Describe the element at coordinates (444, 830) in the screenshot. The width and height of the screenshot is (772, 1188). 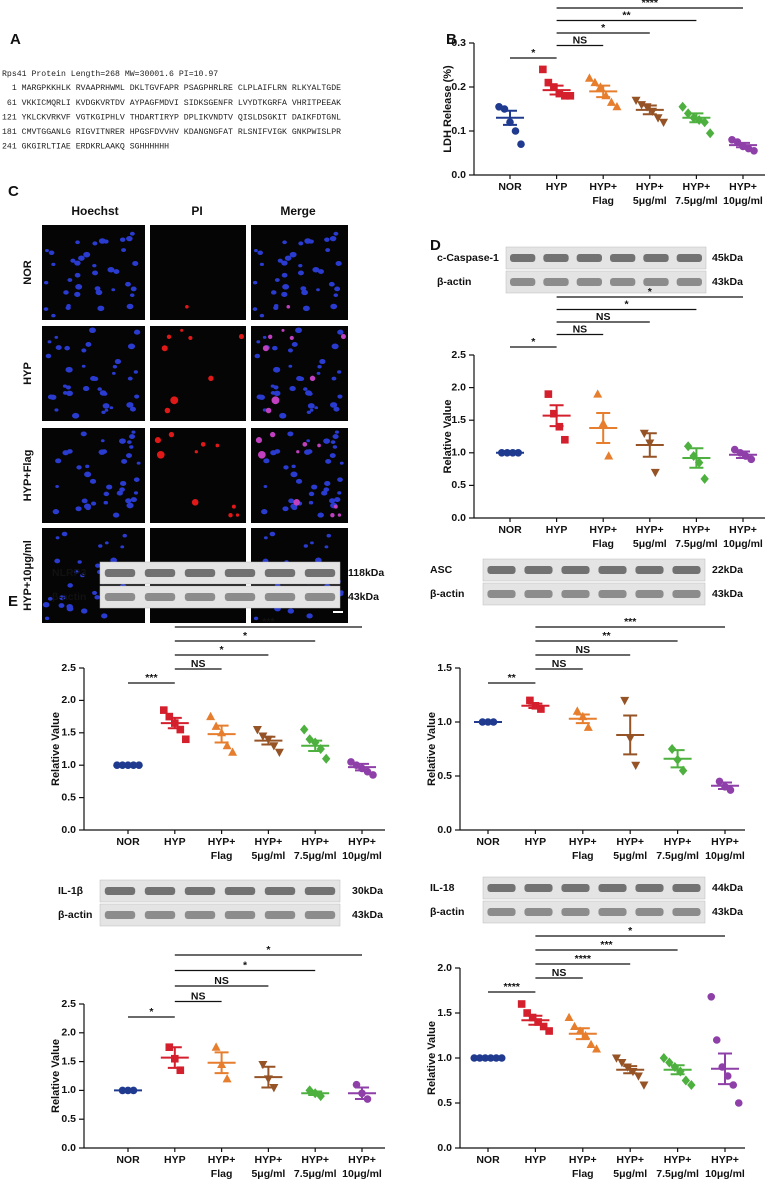
I see `y-tick-label: 0.0` at that location.